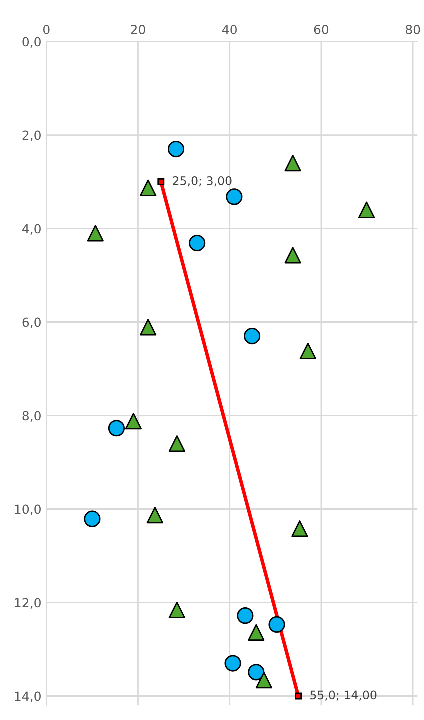 This screenshot has height=720, width=424. What do you see at coordinates (31, 42) in the screenshot?
I see `y-tick-label: 0,0` at bounding box center [31, 42].